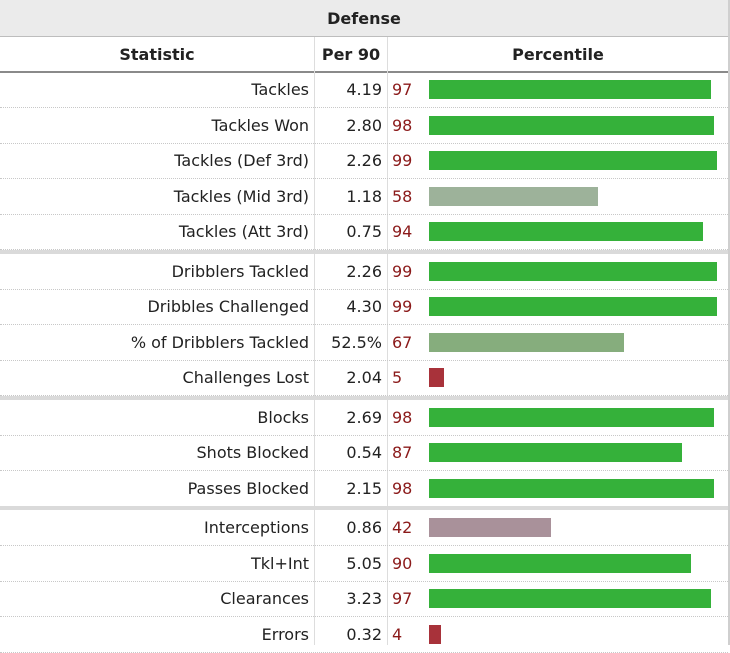  Describe the element at coordinates (260, 125) in the screenshot. I see `statistic-label: Tackles Won` at that location.